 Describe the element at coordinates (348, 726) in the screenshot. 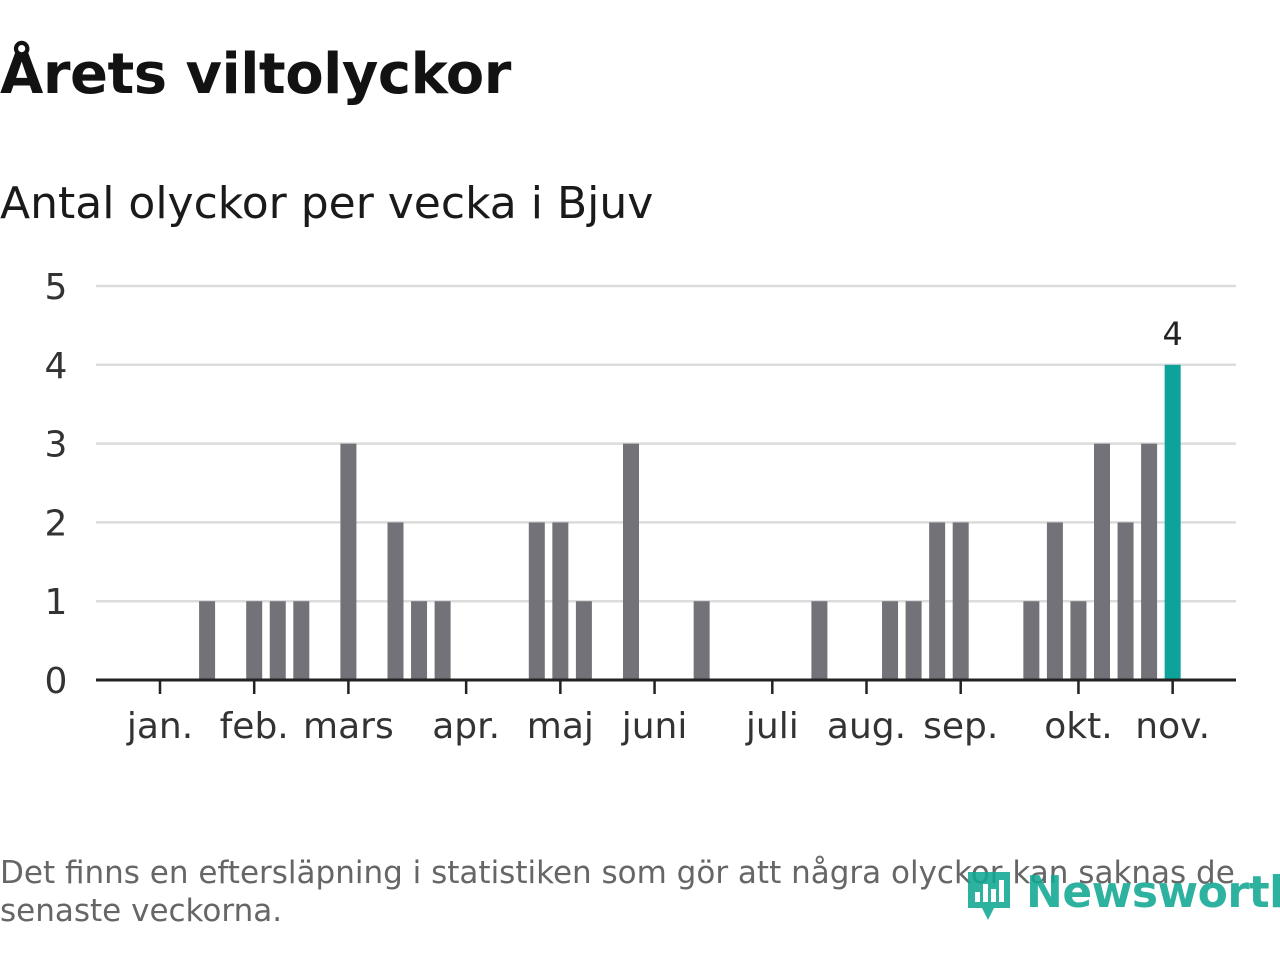

I see `x-tick-label: mars` at that location.